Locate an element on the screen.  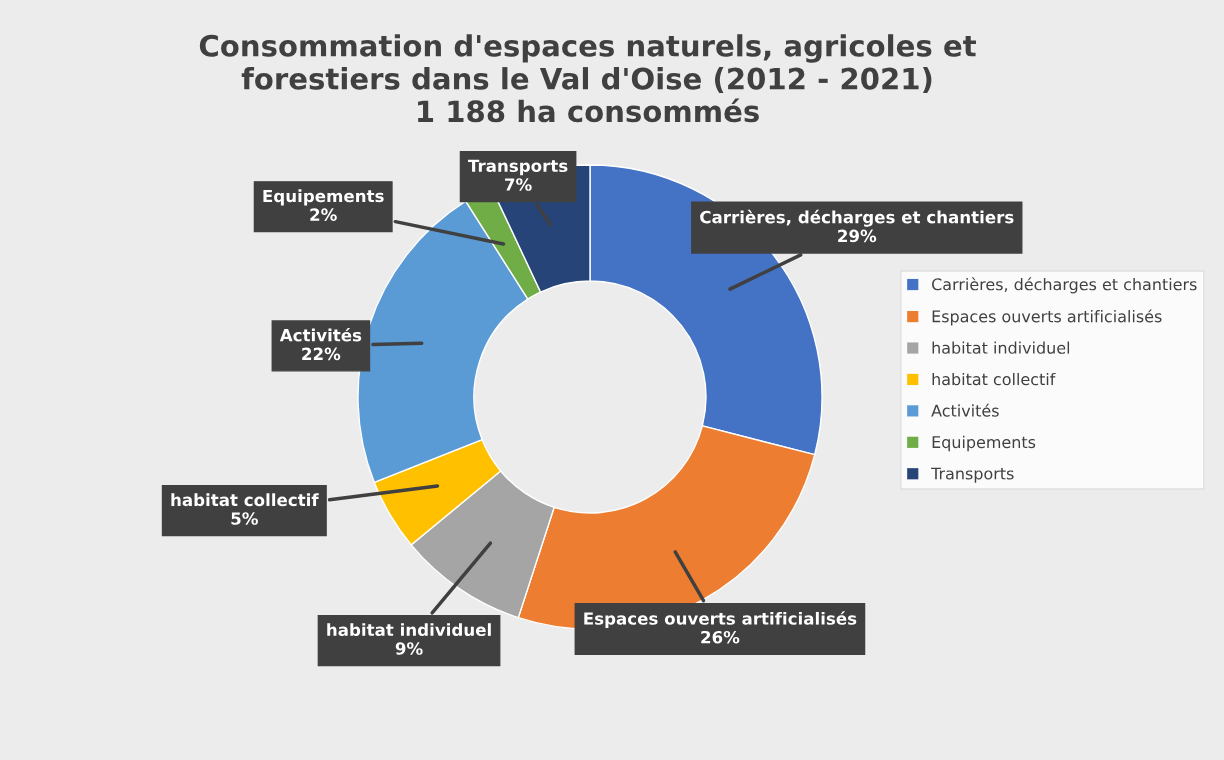
legend-label: Transports is located at coordinates (972, 475).